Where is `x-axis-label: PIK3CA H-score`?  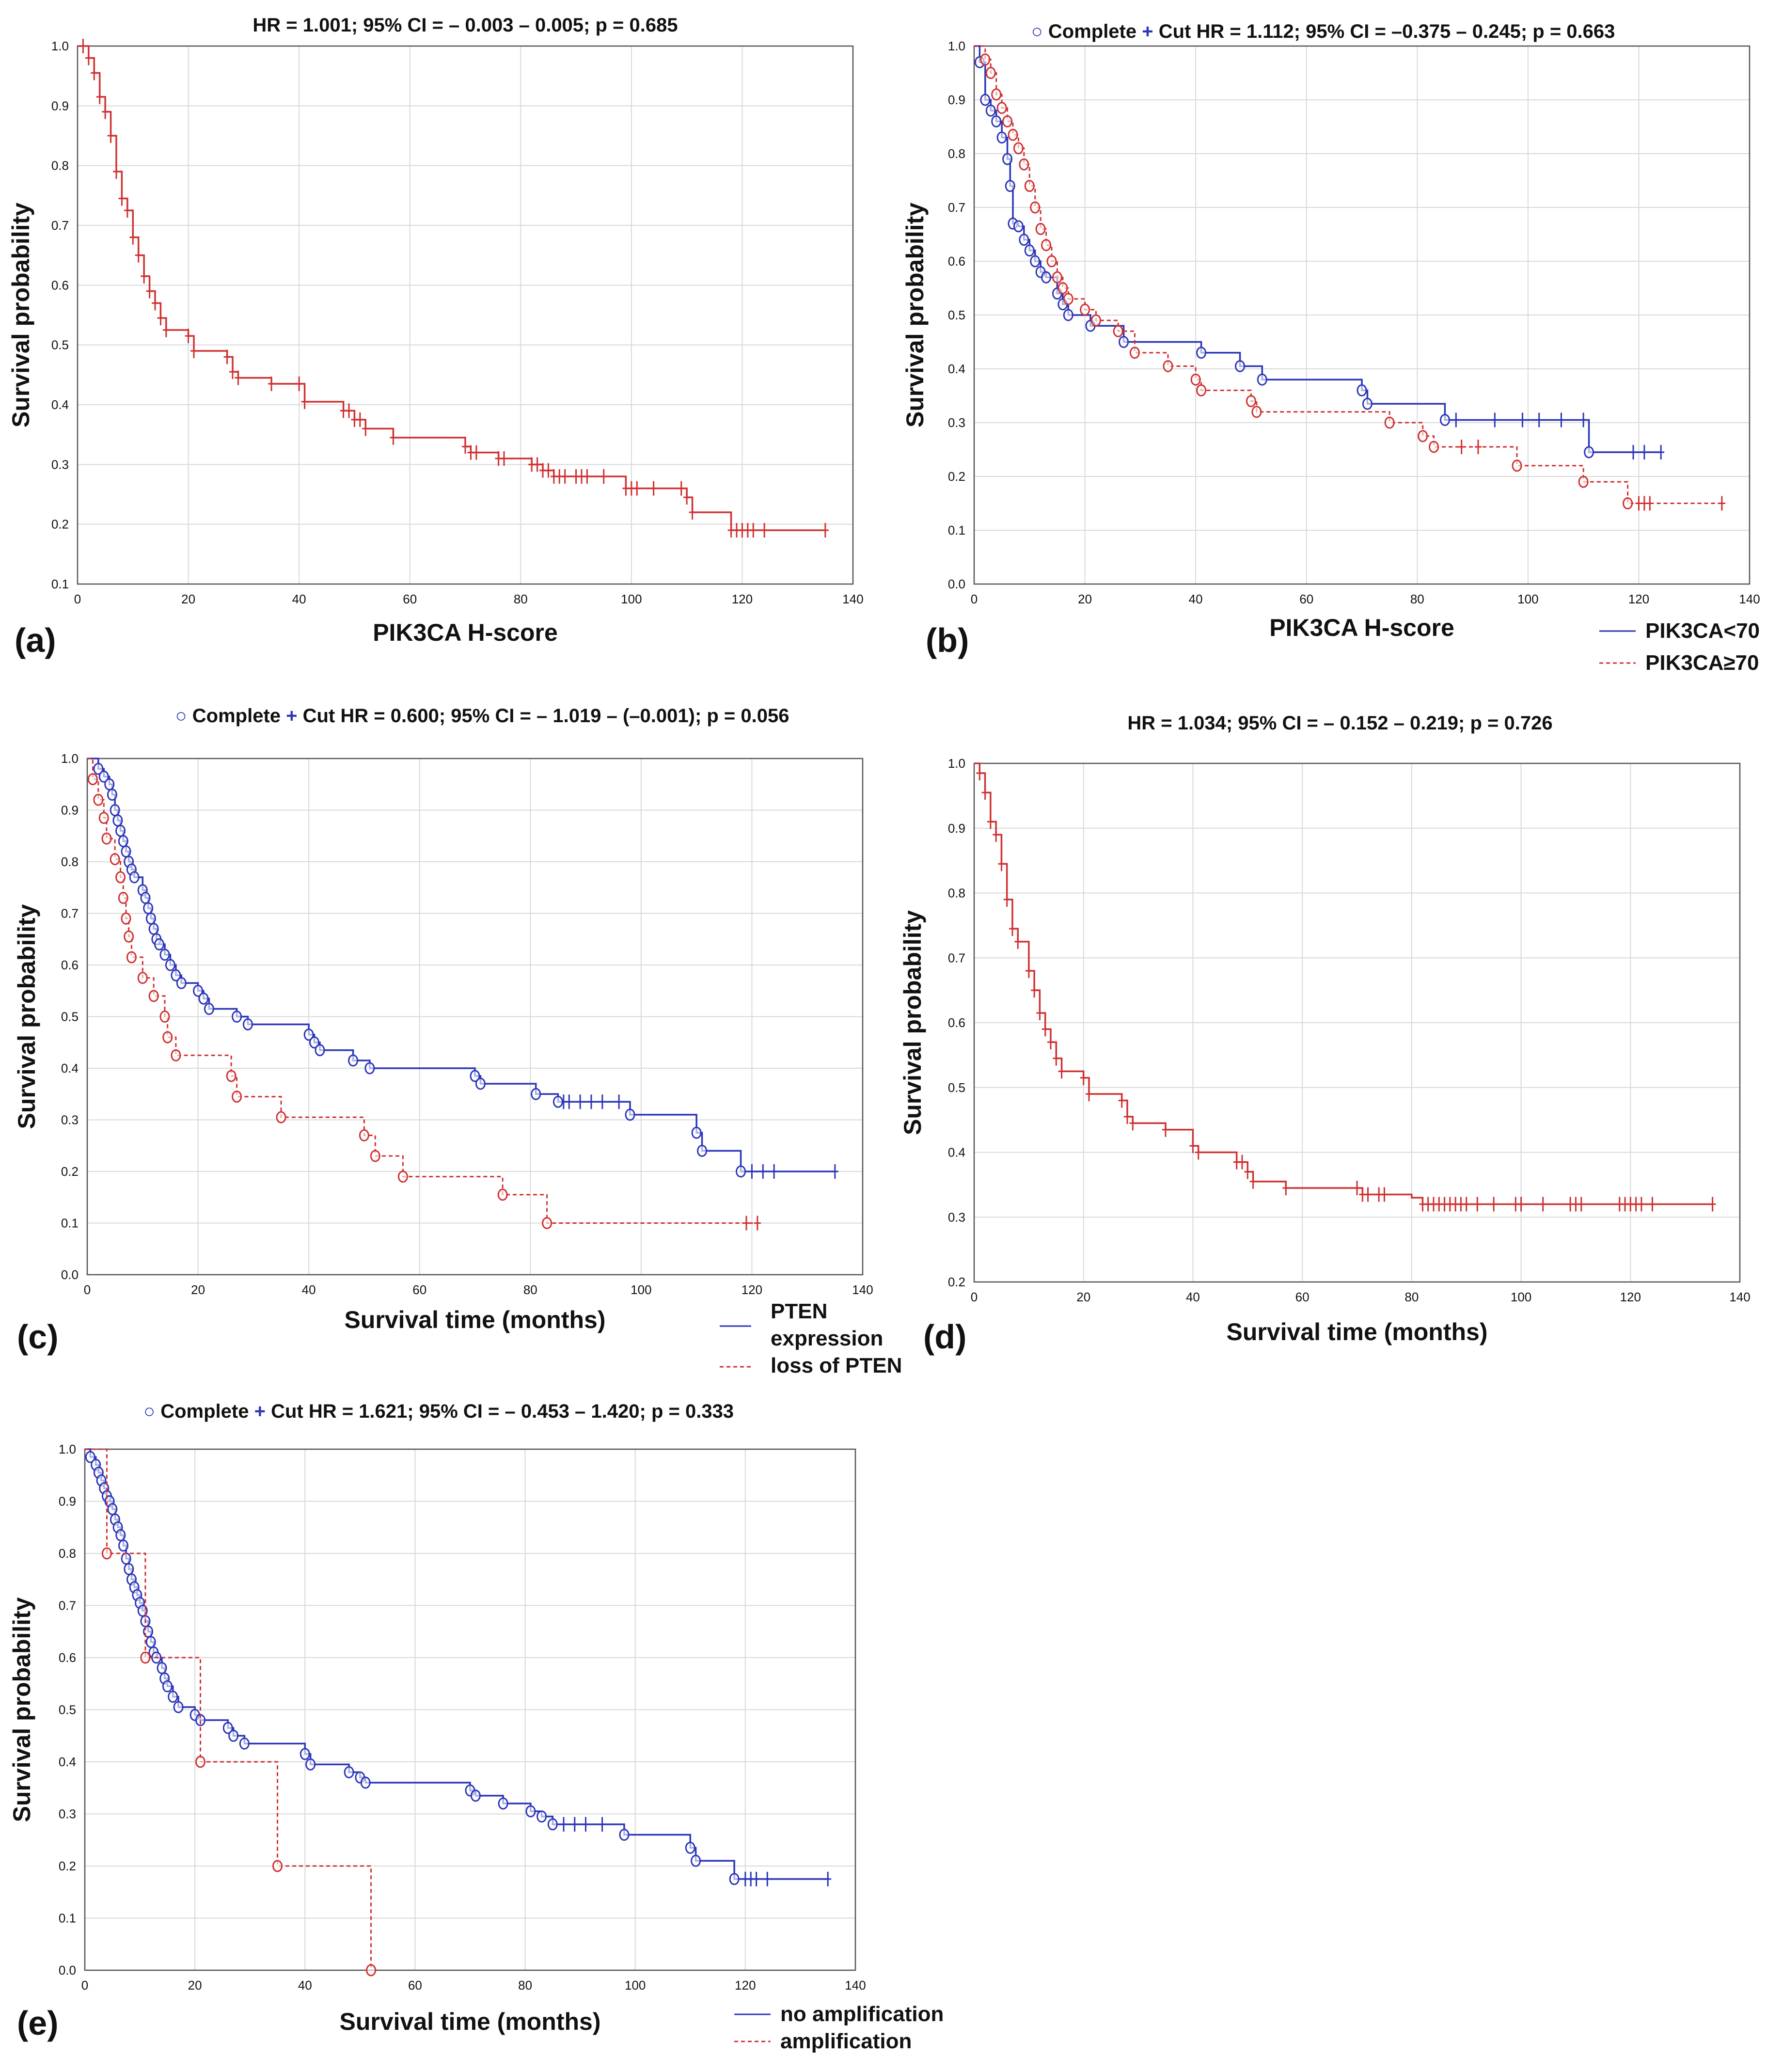
x-axis-label: PIK3CA H-score is located at coordinates (1361, 627).